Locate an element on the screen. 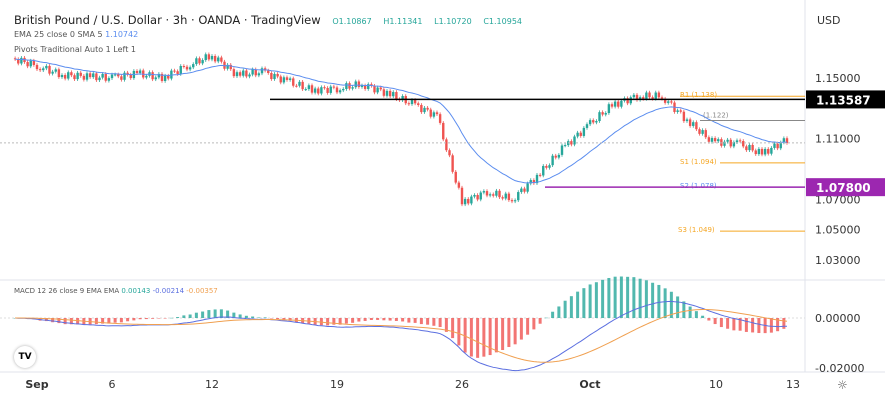 The image size is (885, 404). ohlc-high: H1.11341 is located at coordinates (403, 21).